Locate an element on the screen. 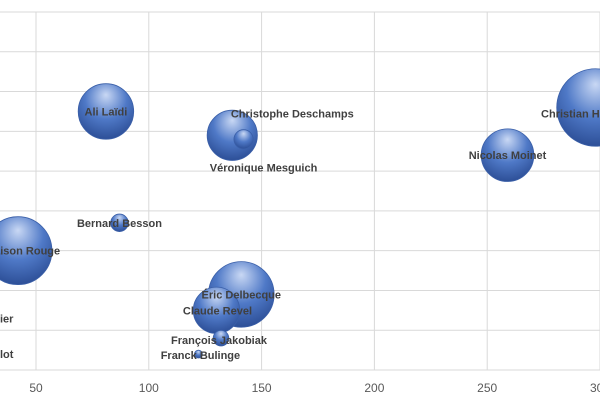 This screenshot has width=600, height=403. point-label: Véronique Mesguich is located at coordinates (264, 168).